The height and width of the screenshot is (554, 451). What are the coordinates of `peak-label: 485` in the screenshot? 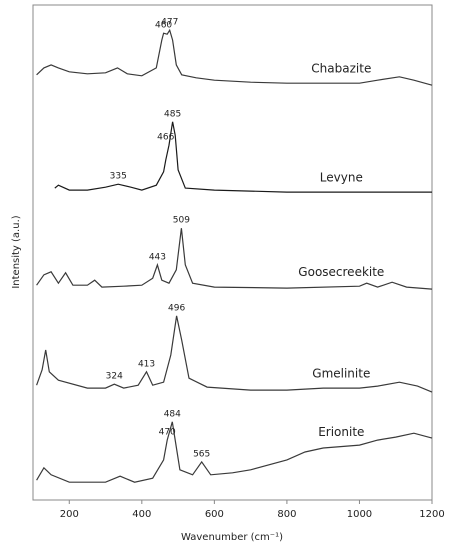 It's located at (172, 114).